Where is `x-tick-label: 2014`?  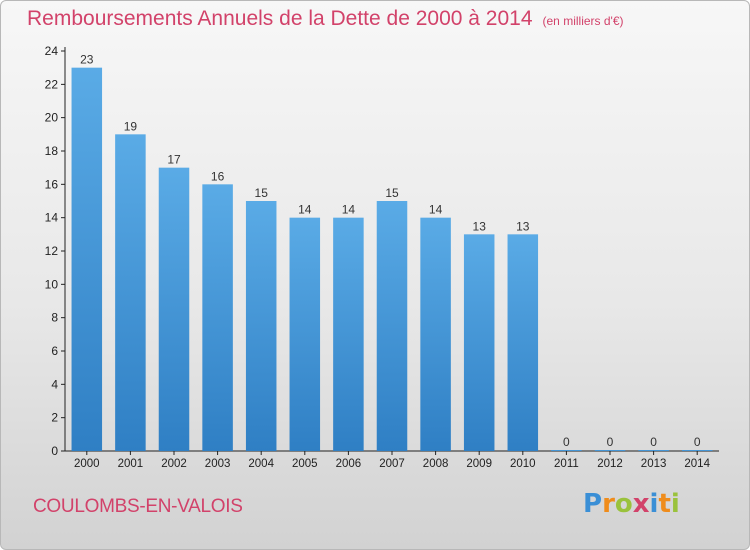
x-tick-label: 2014 is located at coordinates (697, 464).